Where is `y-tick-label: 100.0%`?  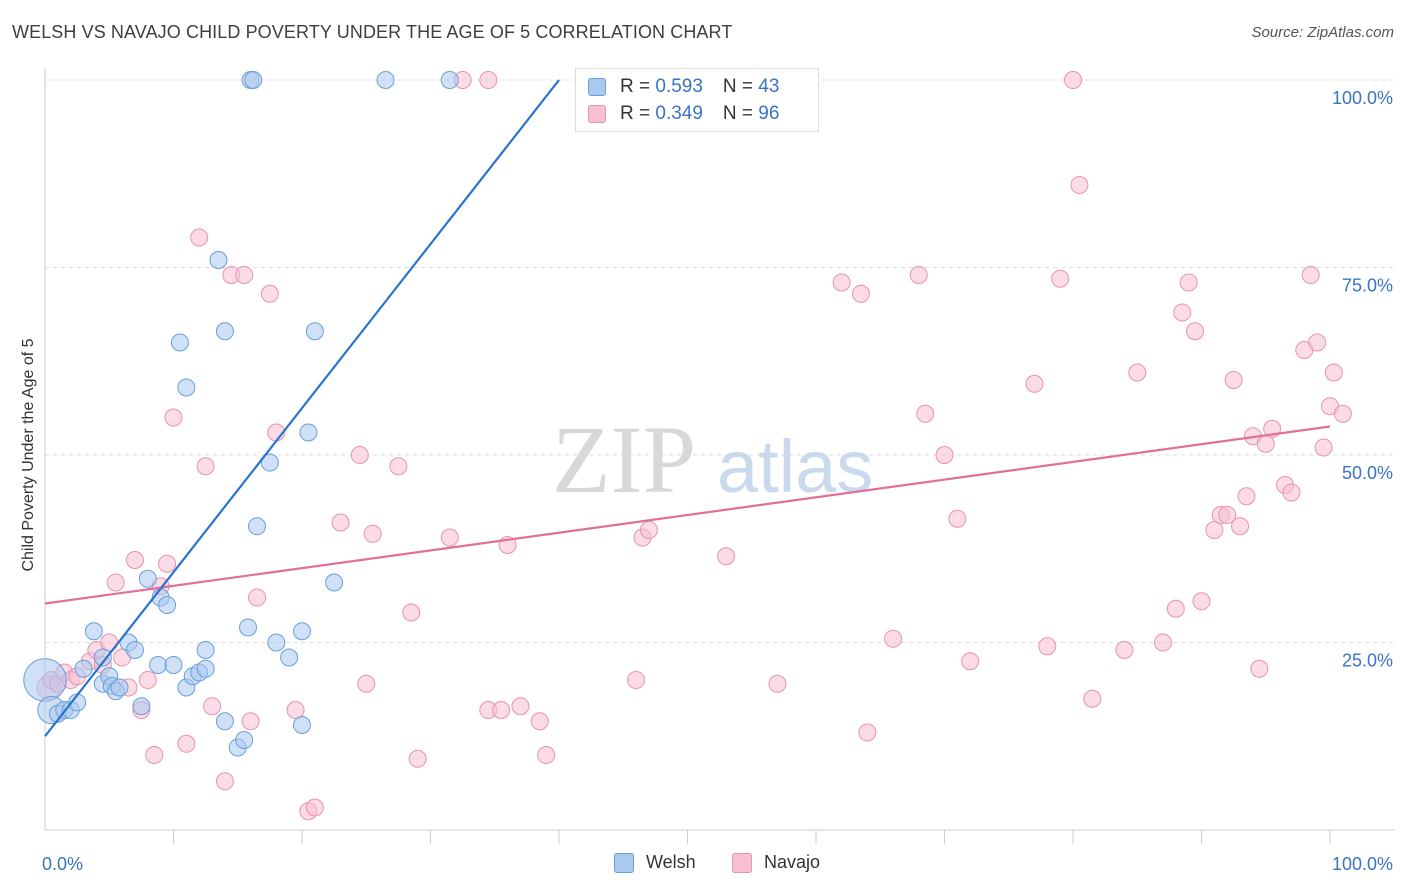
y-tick-label: 100.0% is located at coordinates (1362, 98).